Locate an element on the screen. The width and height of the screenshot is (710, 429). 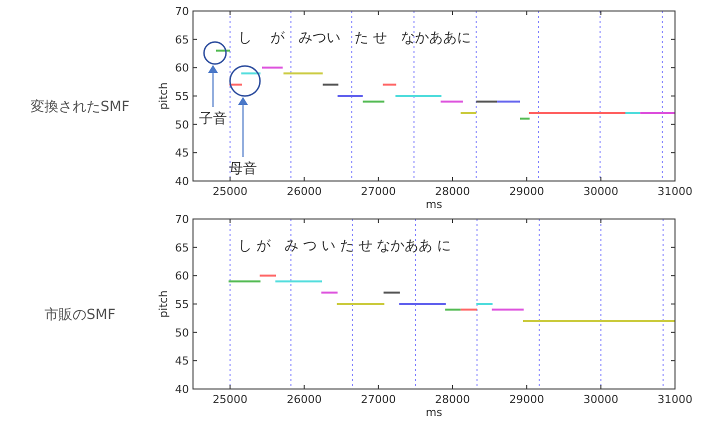
annotation: し が み つ い た せ なかああ に is located at coordinates (345, 246).